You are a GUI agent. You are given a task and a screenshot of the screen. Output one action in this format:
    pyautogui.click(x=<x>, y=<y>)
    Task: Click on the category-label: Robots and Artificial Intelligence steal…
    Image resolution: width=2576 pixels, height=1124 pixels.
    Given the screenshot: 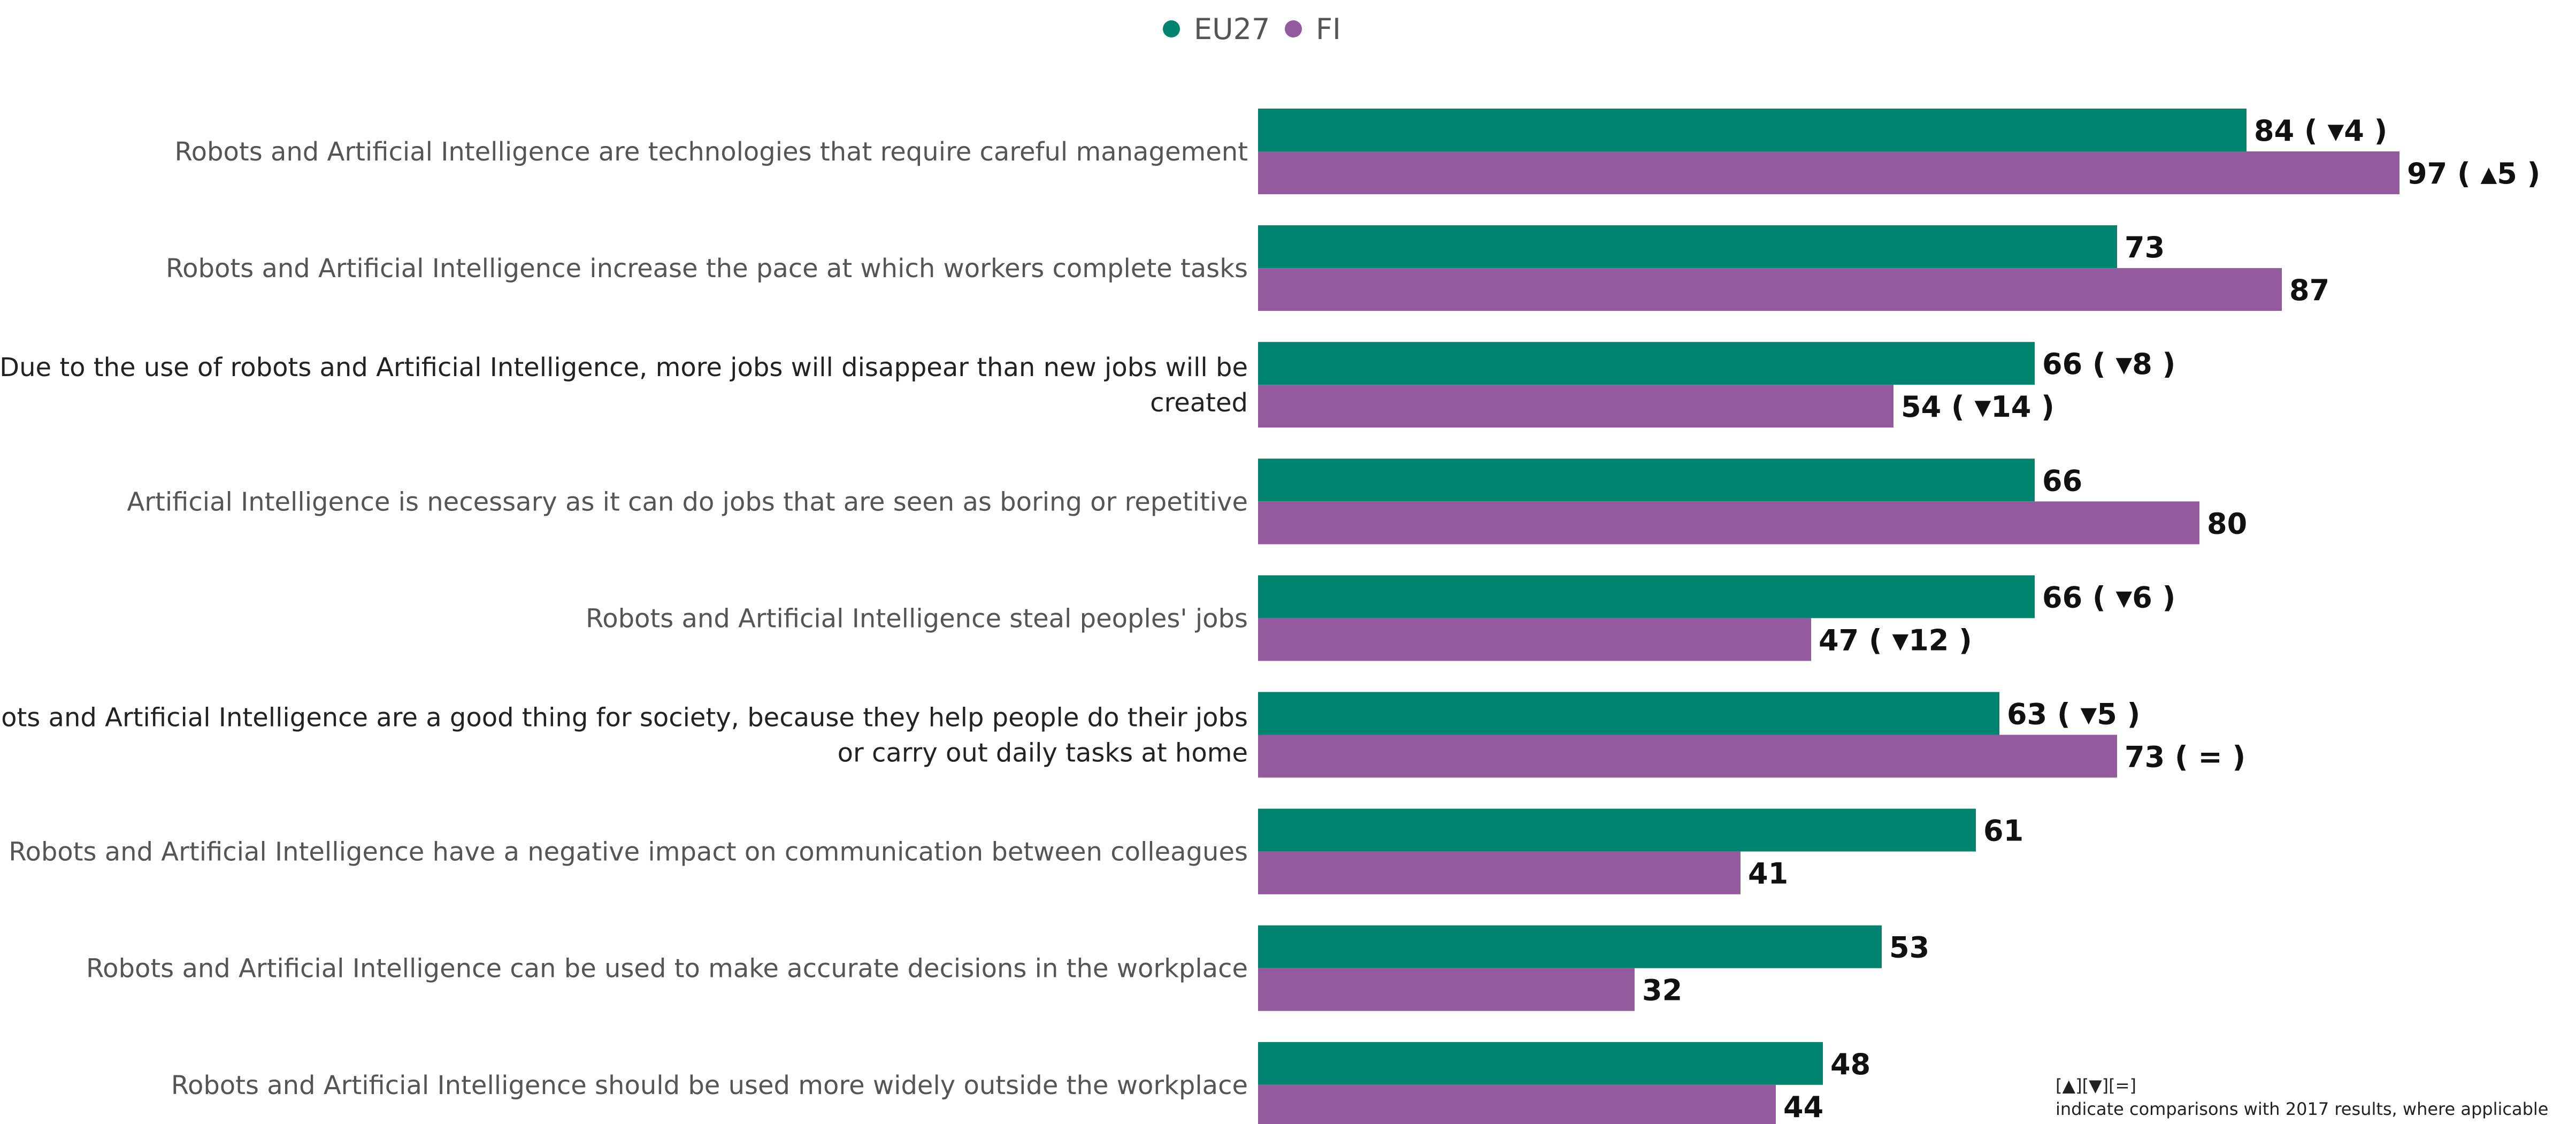 What is the action you would take?
    pyautogui.click(x=917, y=618)
    